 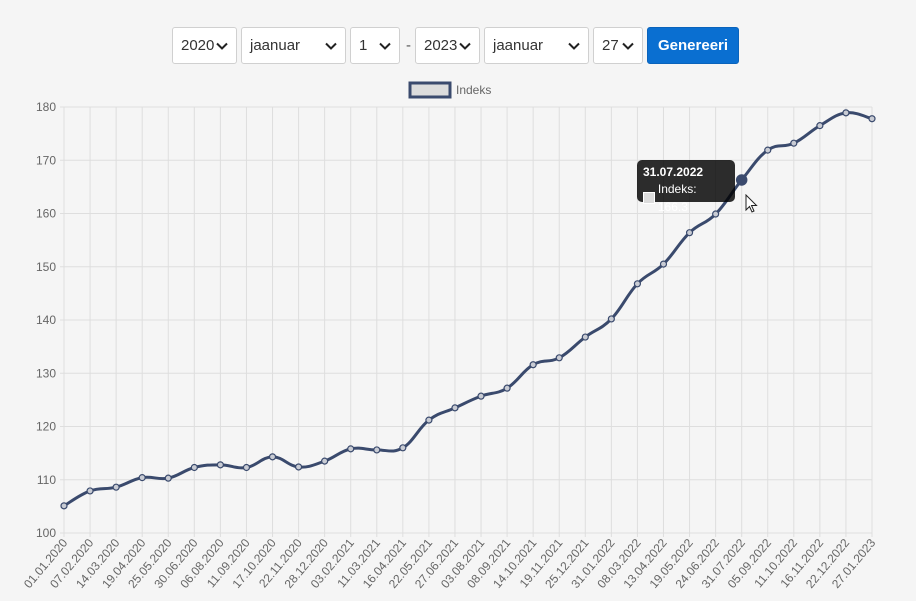 What do you see at coordinates (473, 90) in the screenshot?
I see `legend-label: Indeks` at bounding box center [473, 90].